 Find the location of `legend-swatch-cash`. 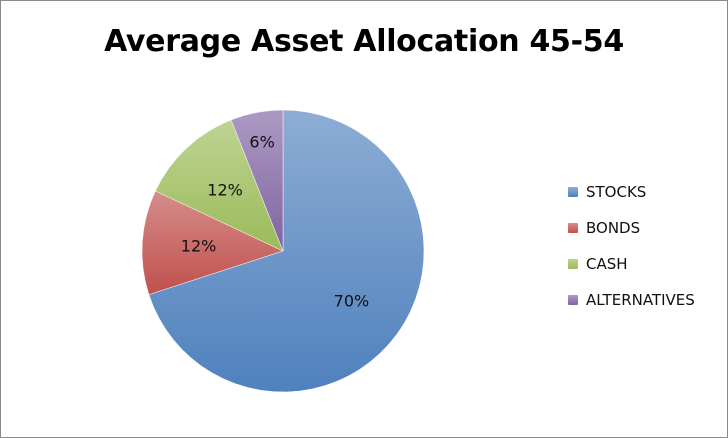

legend-swatch-cash is located at coordinates (573, 264).